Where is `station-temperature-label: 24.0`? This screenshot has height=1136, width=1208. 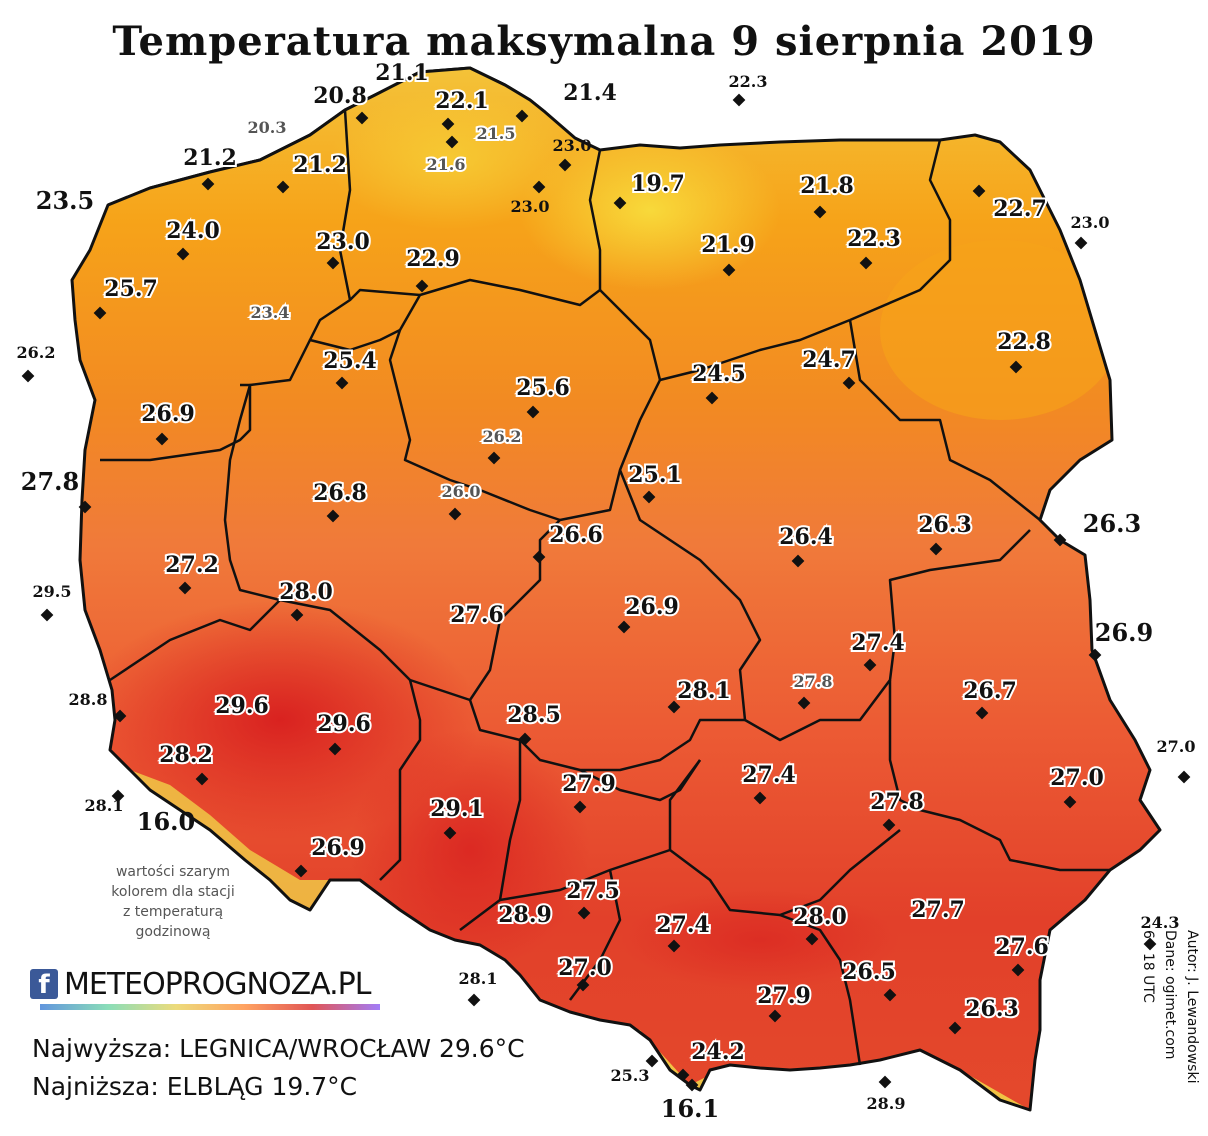 station-temperature-label: 24.0 is located at coordinates (193, 231).